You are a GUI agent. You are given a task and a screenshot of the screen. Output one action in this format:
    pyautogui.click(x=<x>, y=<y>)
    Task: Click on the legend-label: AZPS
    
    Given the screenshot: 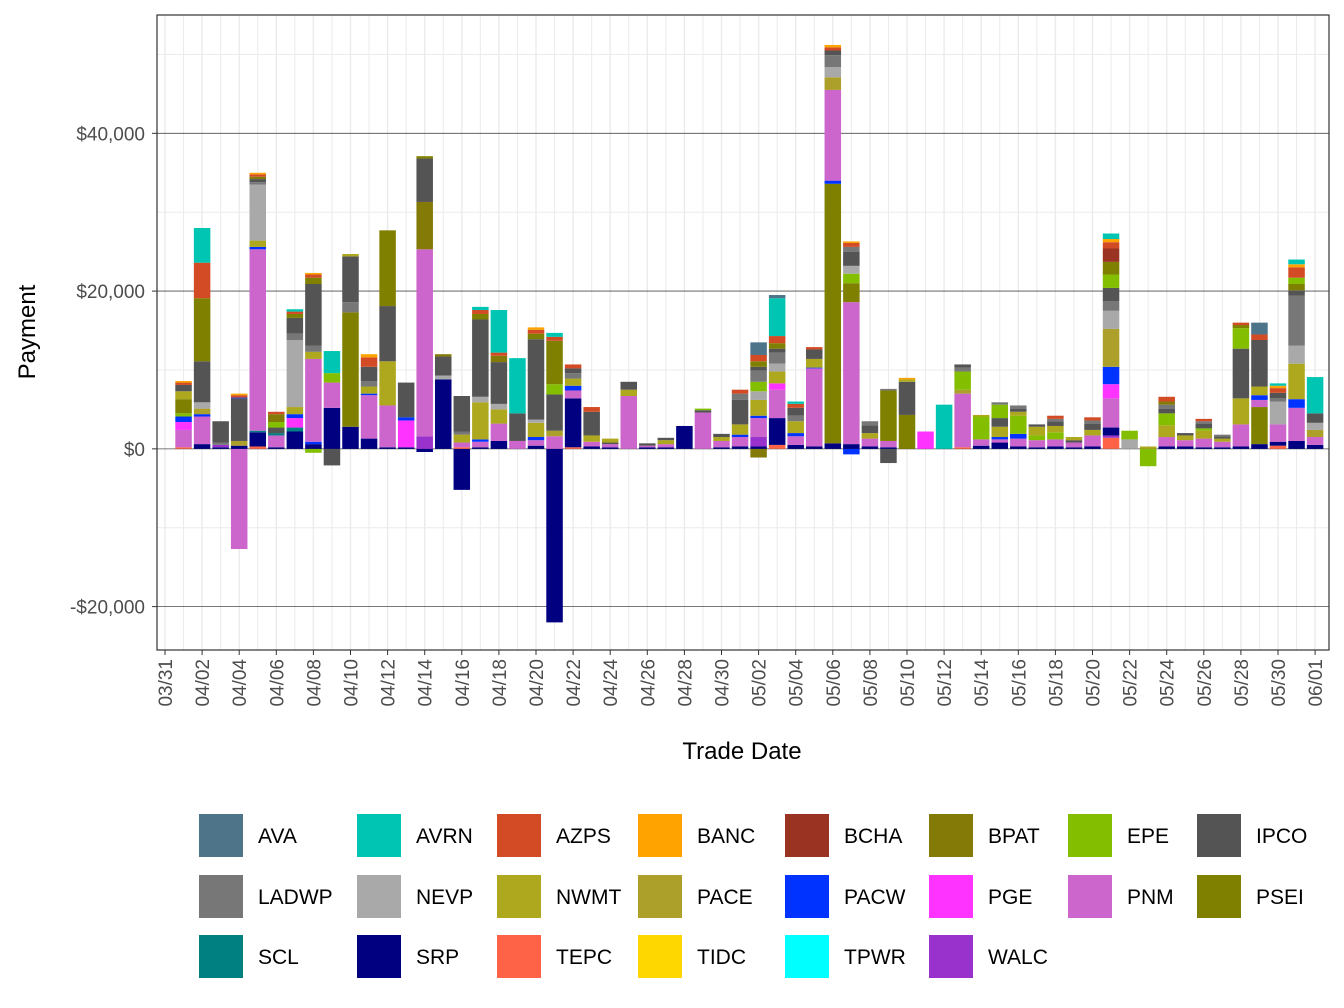 What is the action you would take?
    pyautogui.click(x=583, y=836)
    